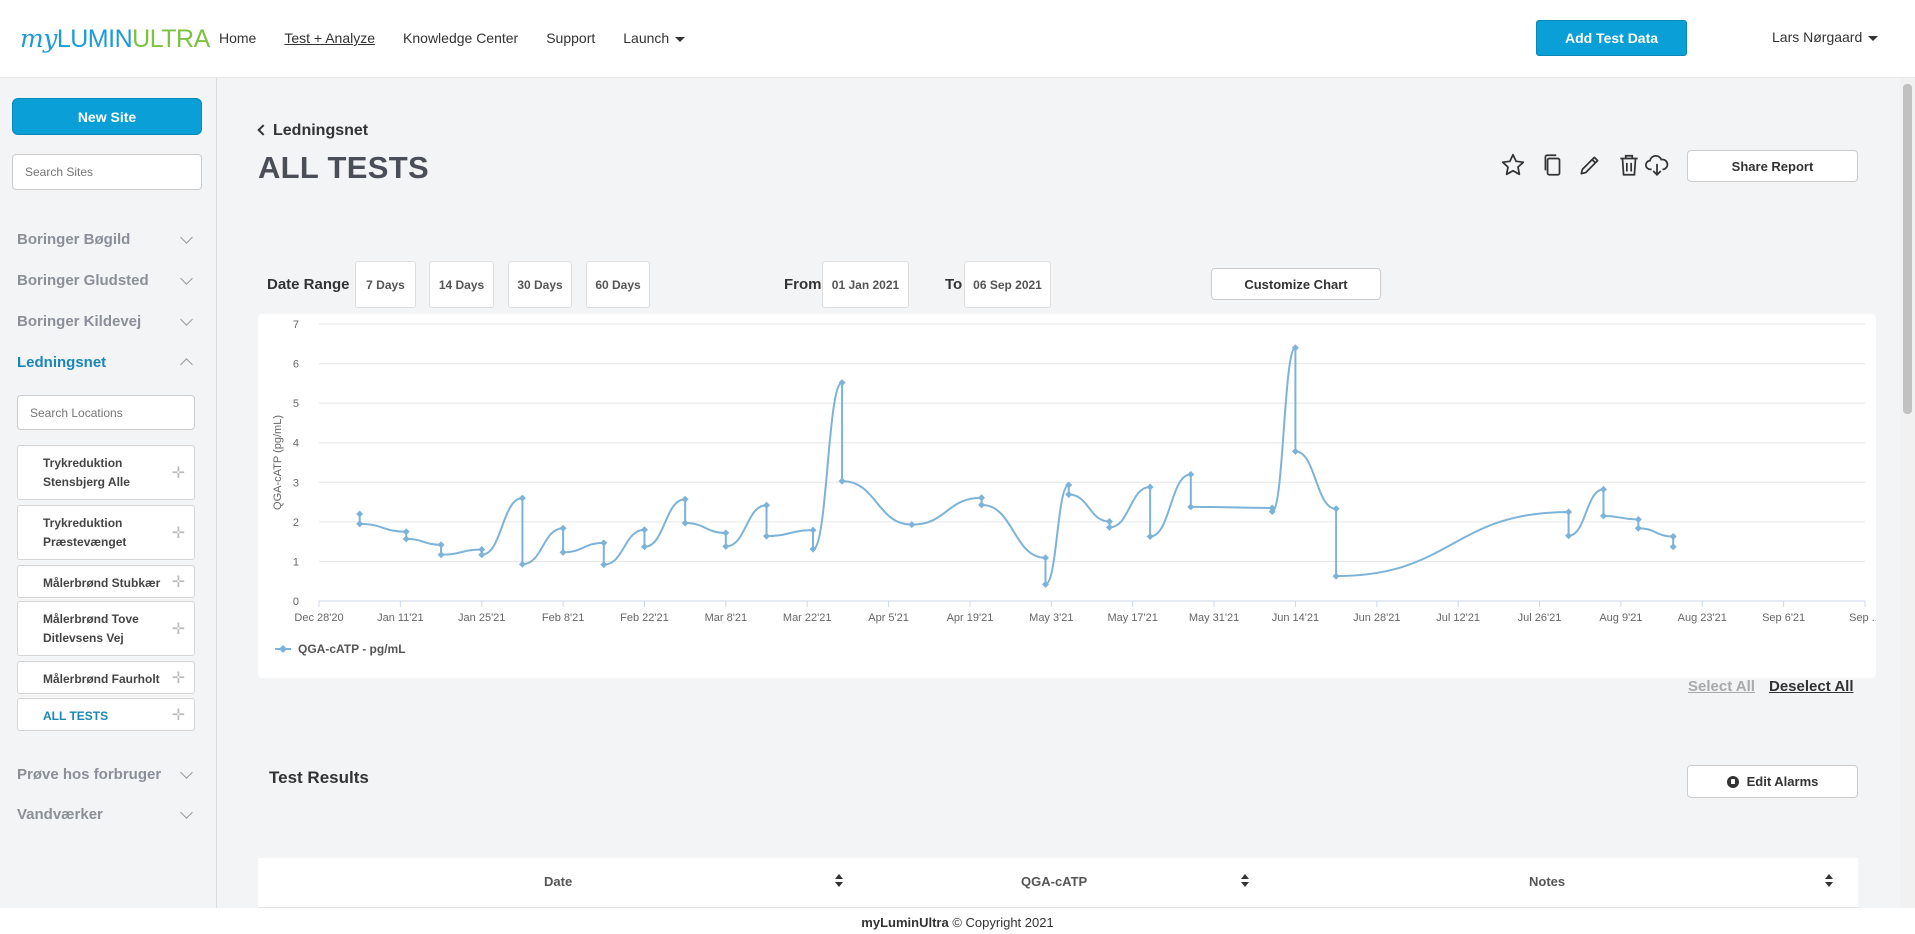 The width and height of the screenshot is (1915, 934). I want to click on location-item: Målerbrønd Tove Ditlevsens Vej ✛, so click(106, 628).